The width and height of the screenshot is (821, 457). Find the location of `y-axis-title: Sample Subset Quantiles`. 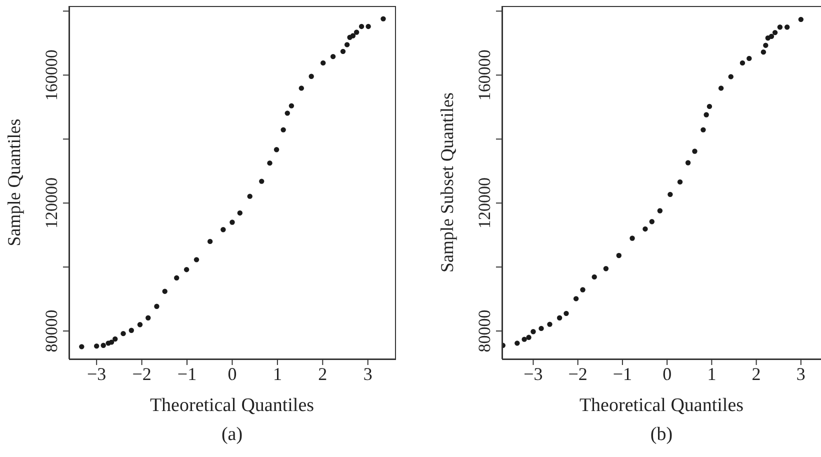

y-axis-title: Sample Subset Quantiles is located at coordinates (447, 182).